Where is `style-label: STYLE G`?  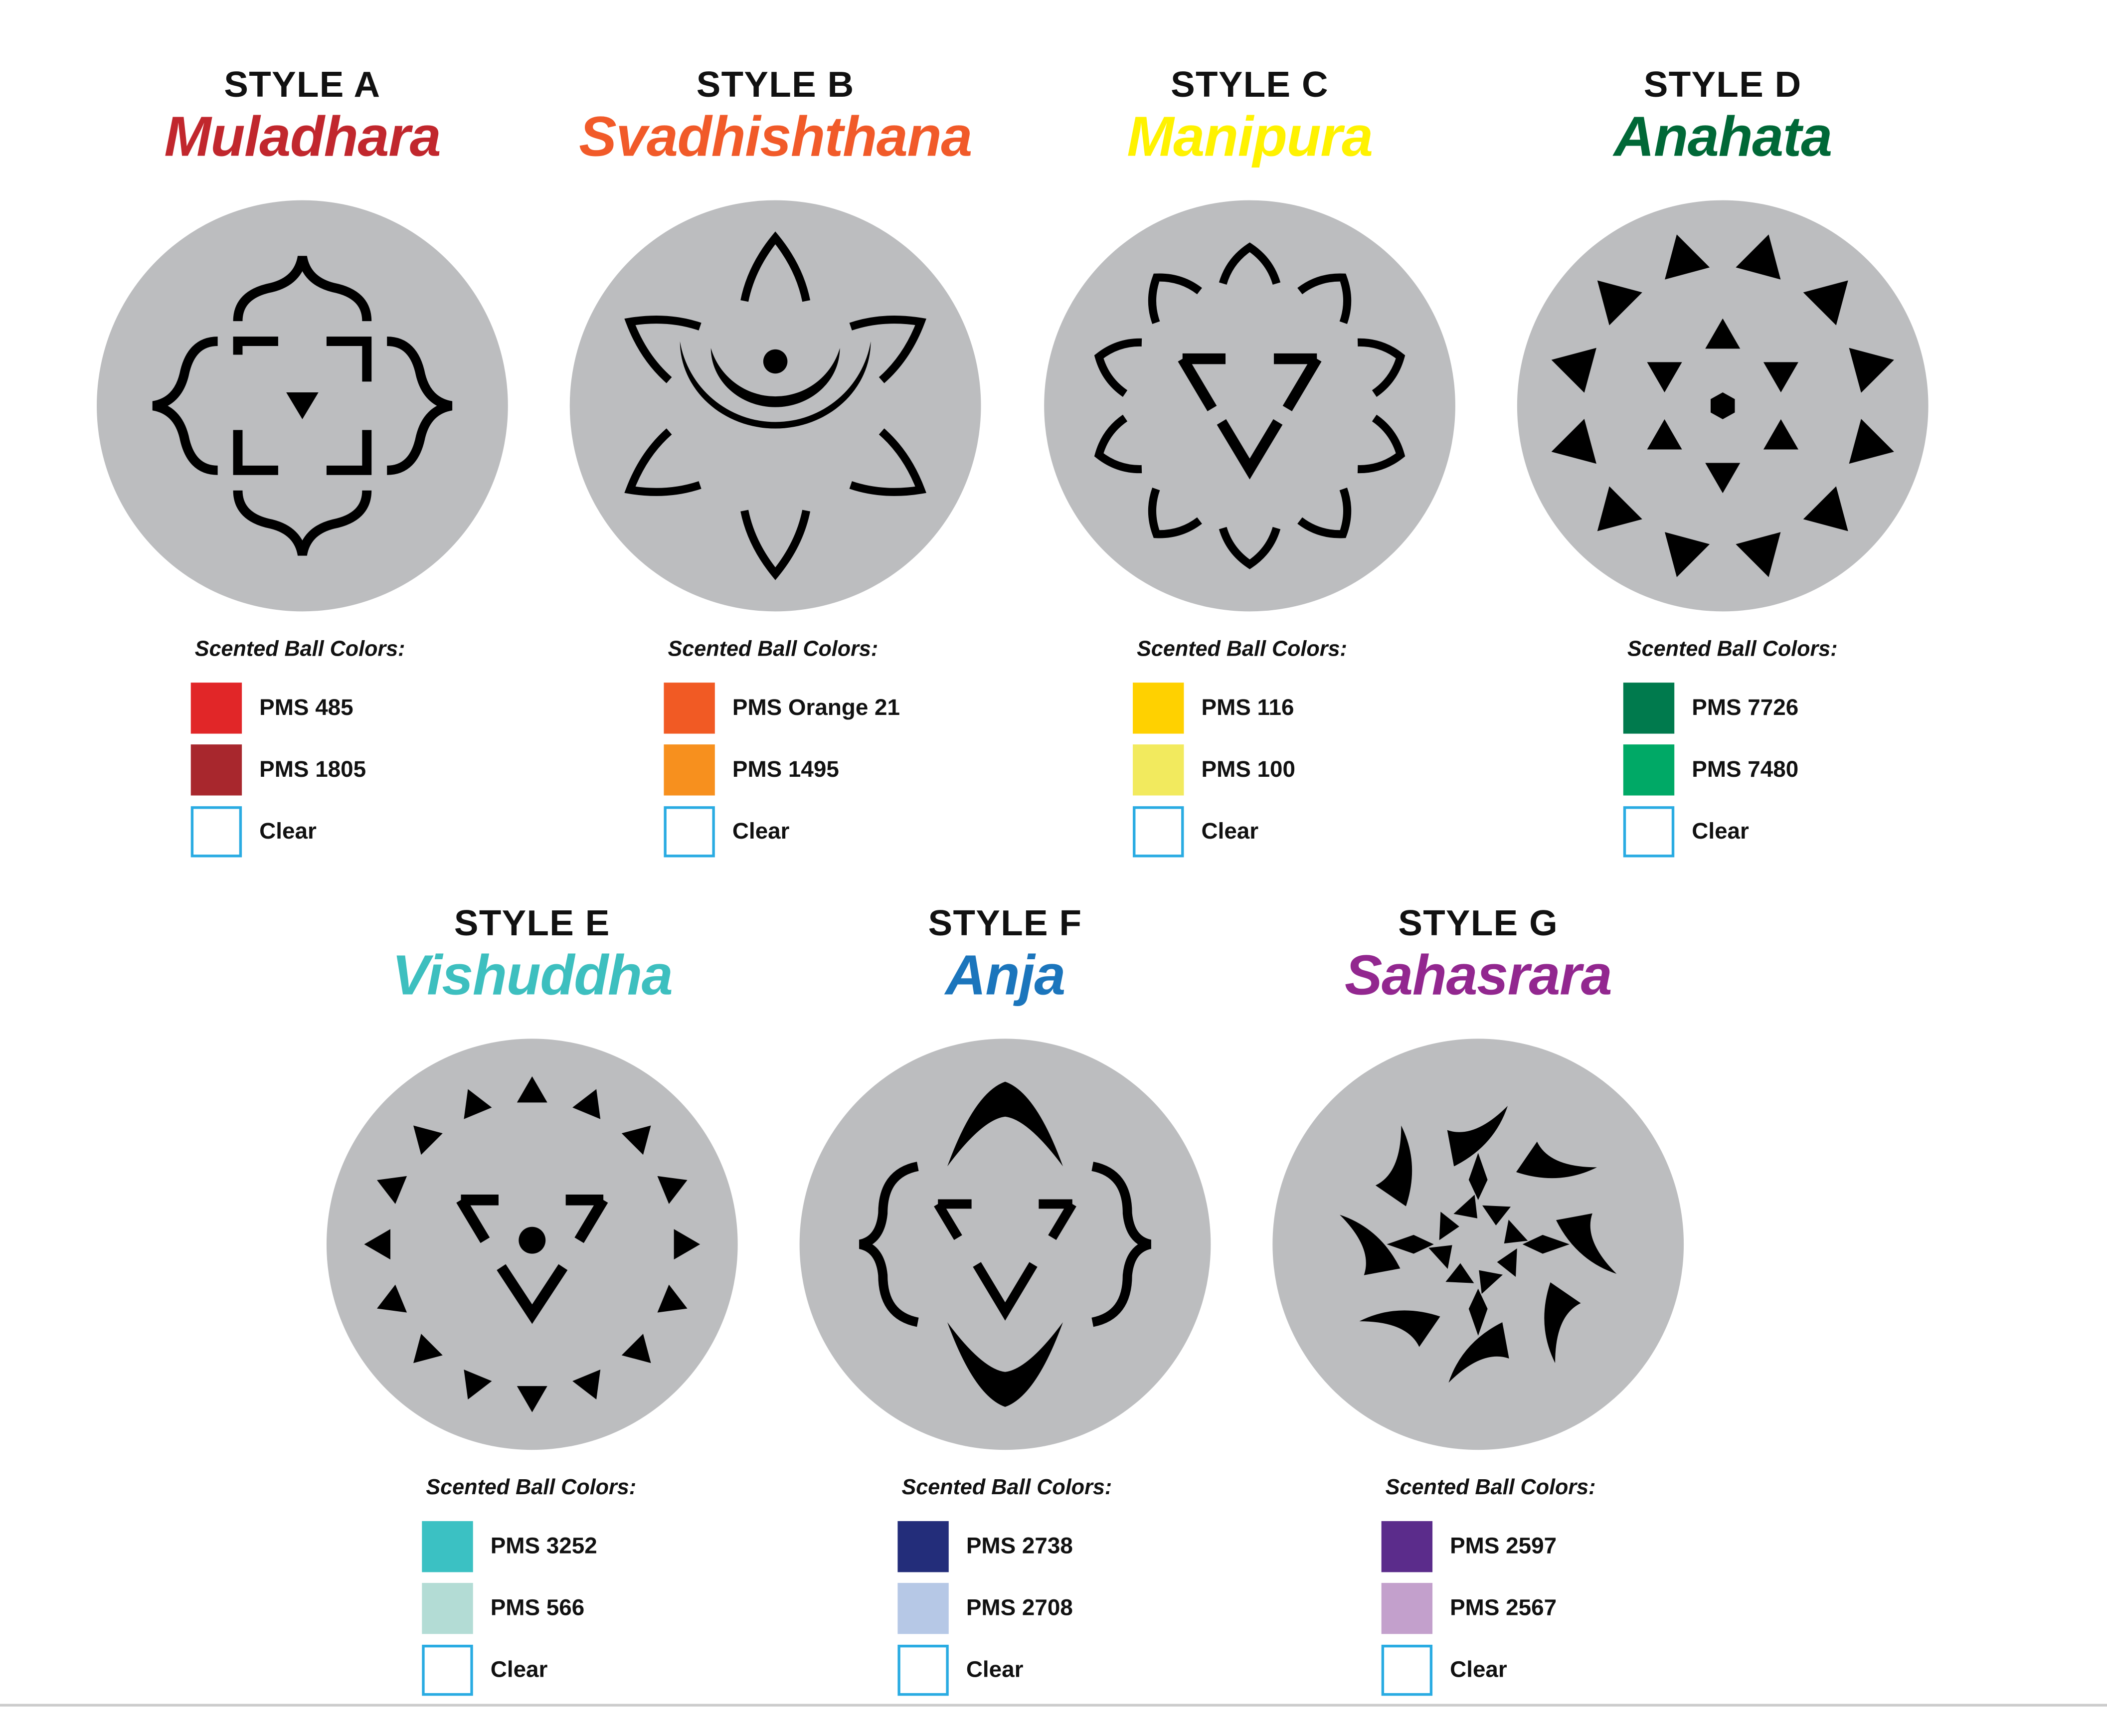
style-label: STYLE G is located at coordinates (1478, 923).